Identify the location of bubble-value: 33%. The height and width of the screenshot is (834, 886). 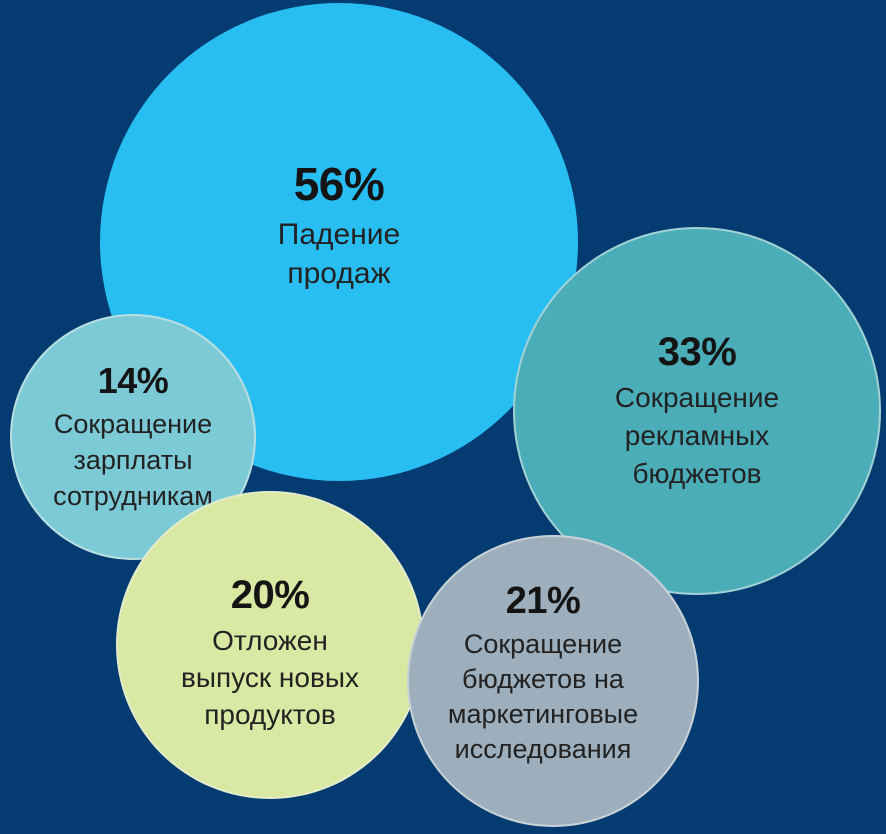
(697, 351).